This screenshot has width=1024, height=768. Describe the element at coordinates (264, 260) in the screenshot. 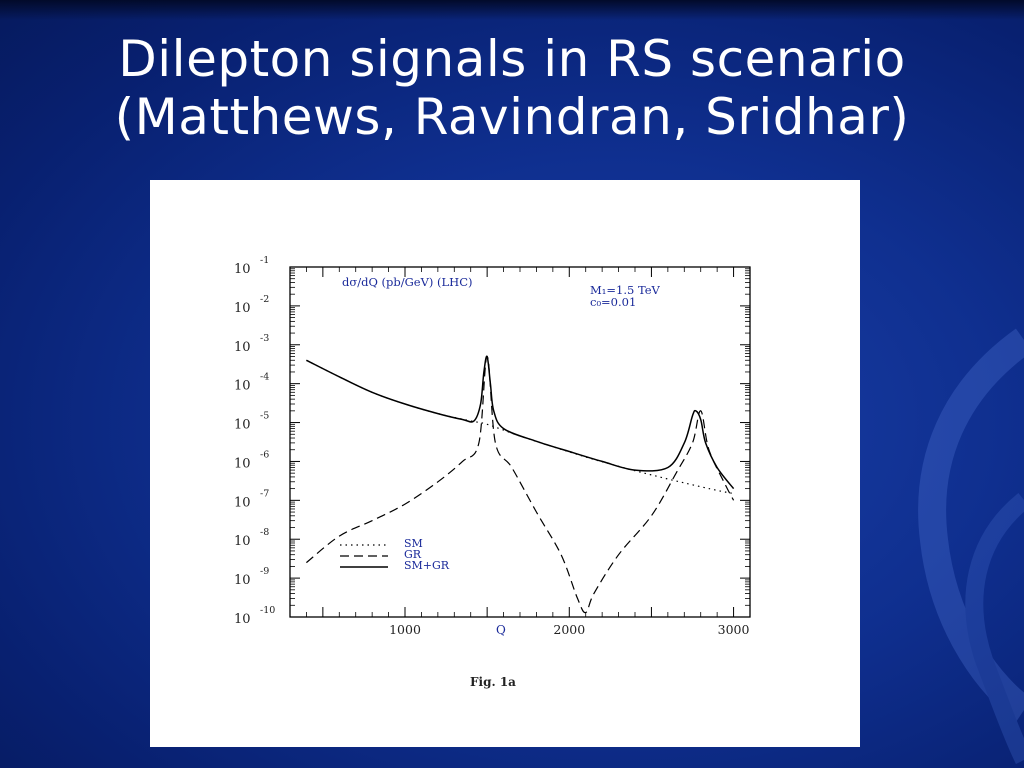

I see `y-tick-exponent-label: -1` at that location.